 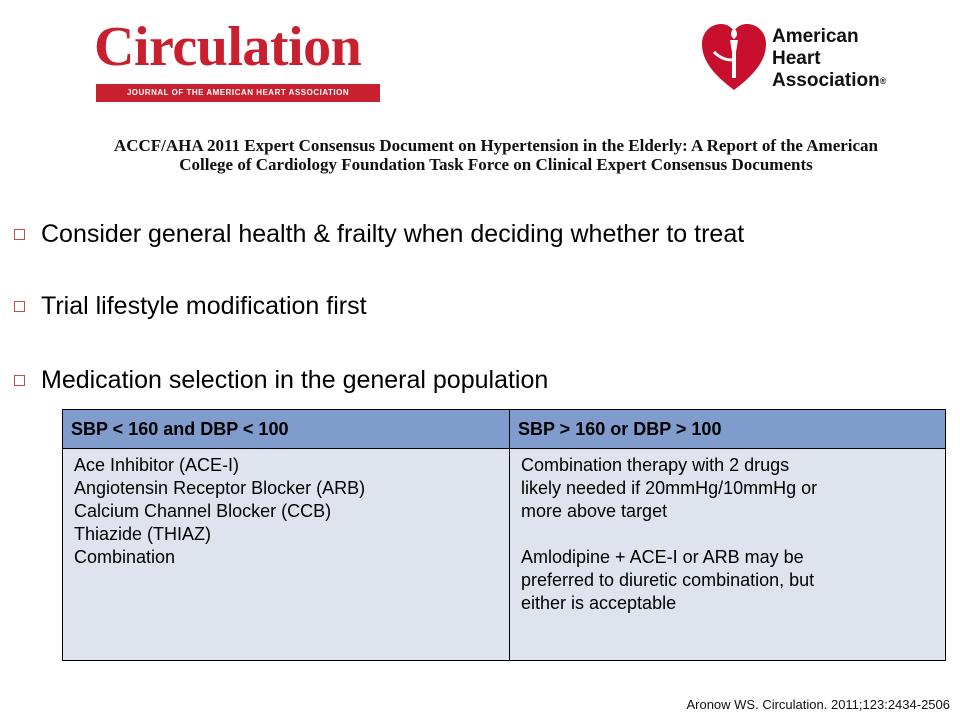 I want to click on aha-line-3: Association, so click(x=826, y=80).